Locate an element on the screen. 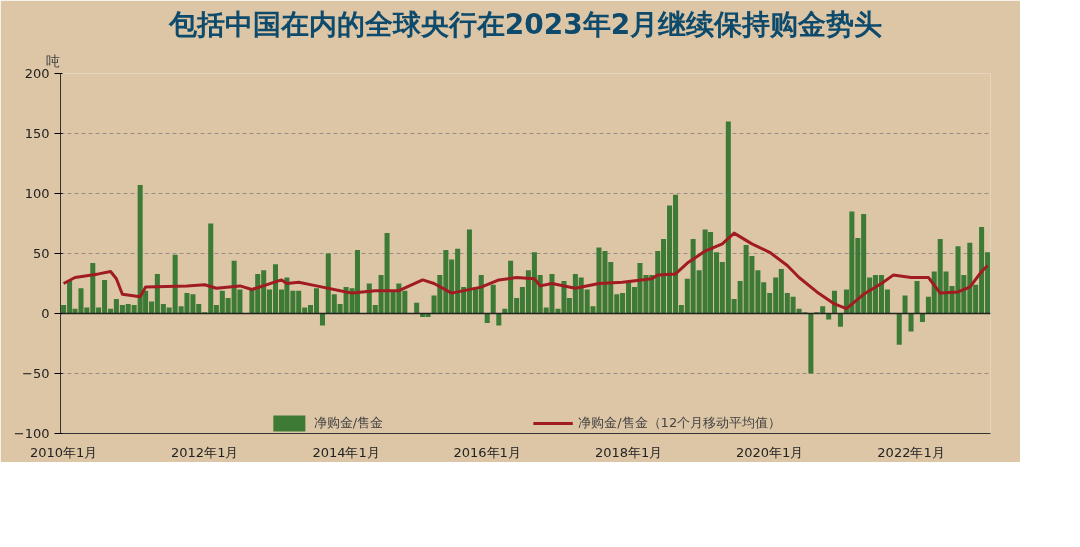 This screenshot has width=1080, height=547. legend-label: 净购金/售金 is located at coordinates (348, 423).